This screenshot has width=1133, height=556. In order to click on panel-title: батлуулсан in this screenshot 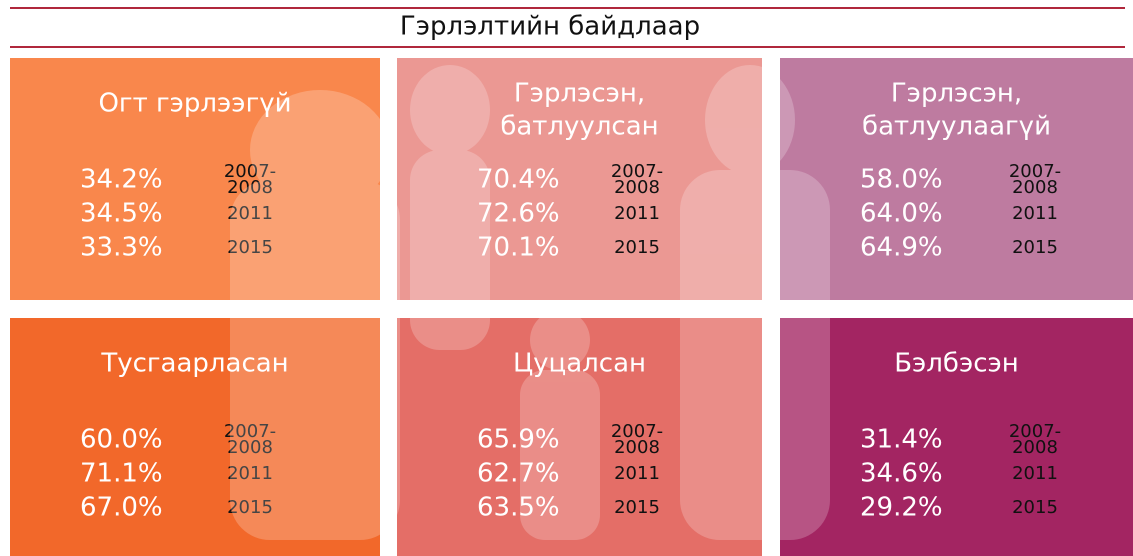, I will do `click(579, 127)`.